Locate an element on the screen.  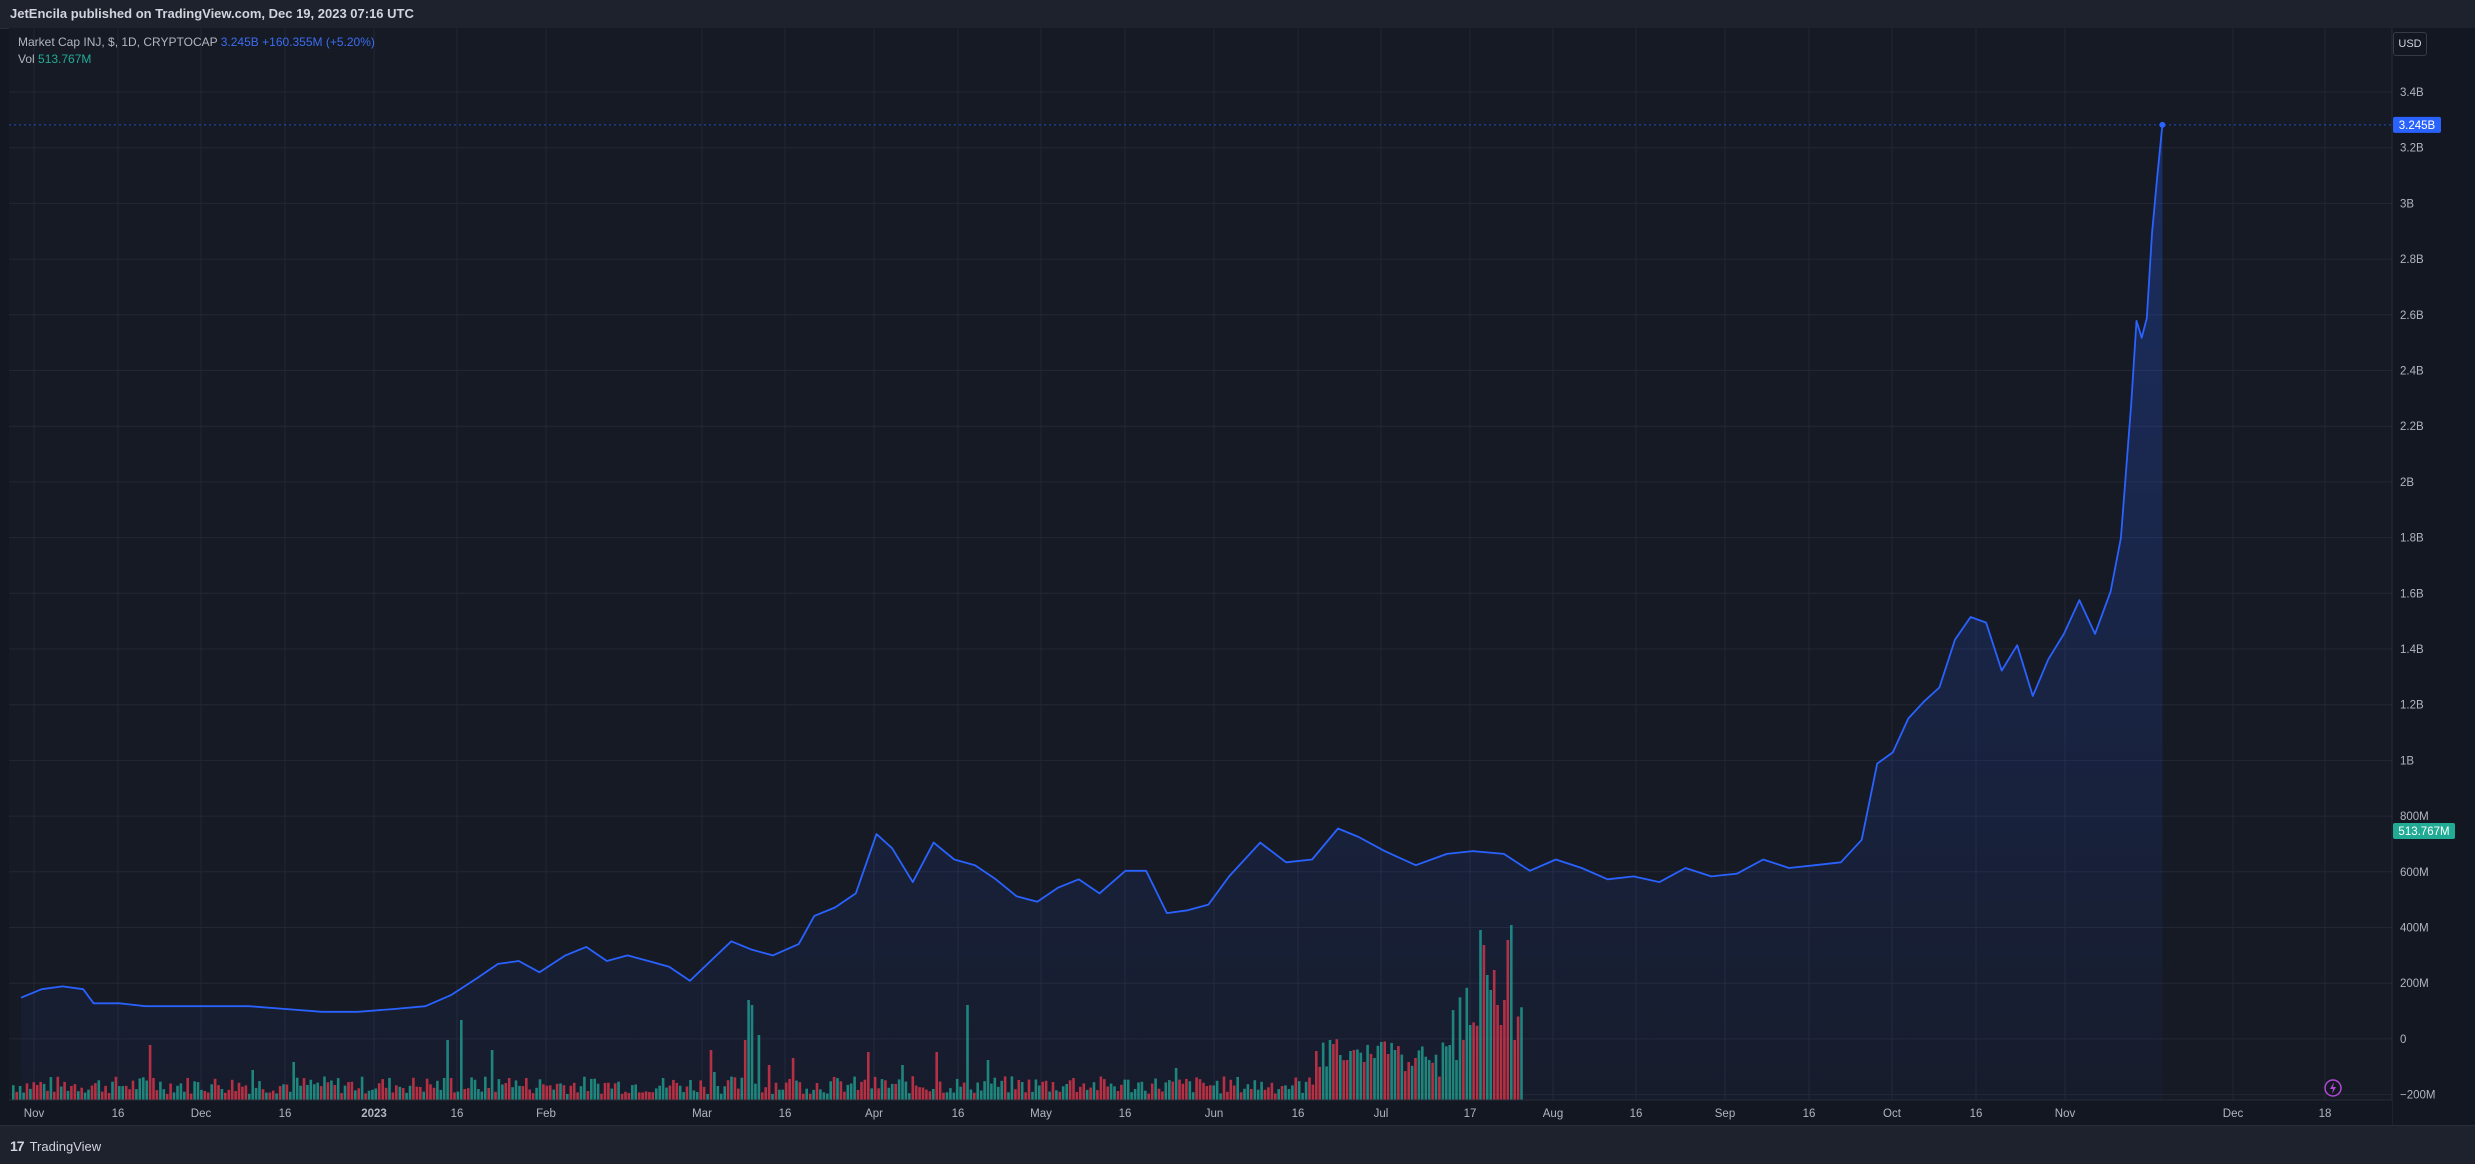
y-tick-label: 1.2B is located at coordinates (2412, 706).